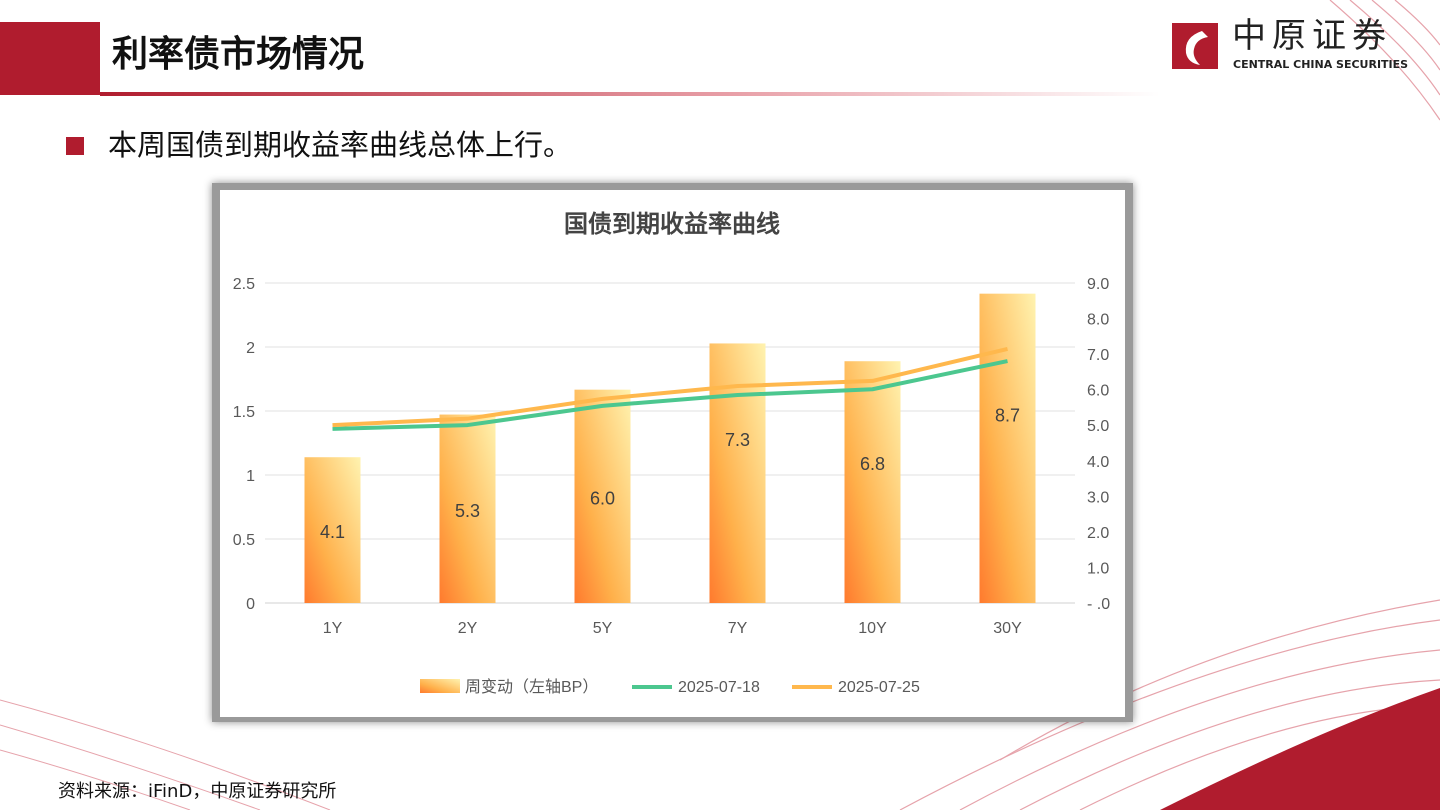 The image size is (1440, 810). What do you see at coordinates (165, 754) in the screenshot?
I see `corner-swoosh-bottom-left` at bounding box center [165, 754].